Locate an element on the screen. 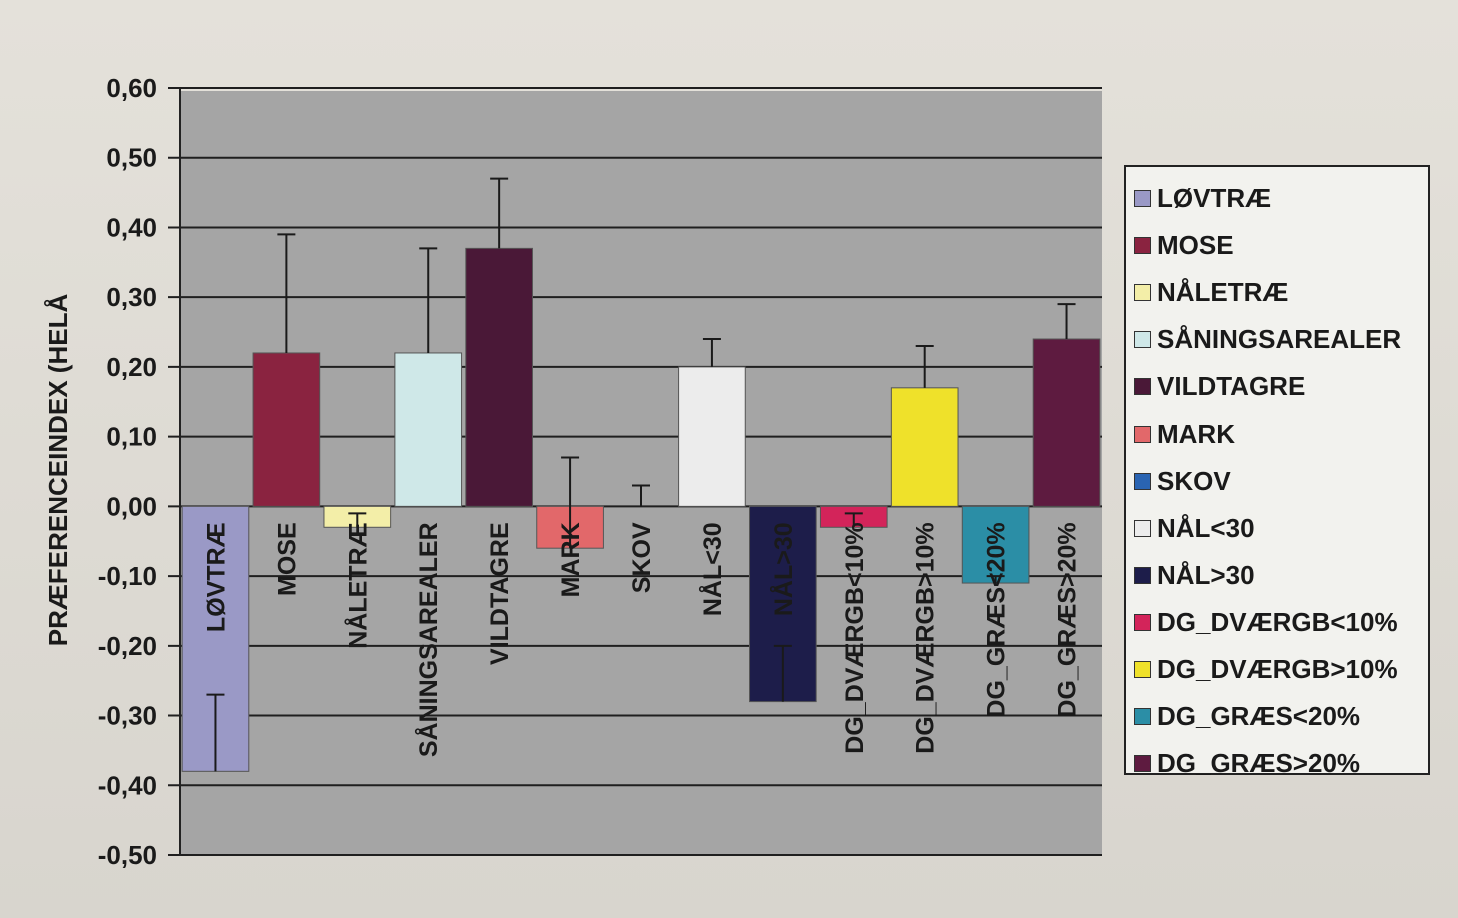  legend-label: NÅL<30 is located at coordinates (1206, 527).